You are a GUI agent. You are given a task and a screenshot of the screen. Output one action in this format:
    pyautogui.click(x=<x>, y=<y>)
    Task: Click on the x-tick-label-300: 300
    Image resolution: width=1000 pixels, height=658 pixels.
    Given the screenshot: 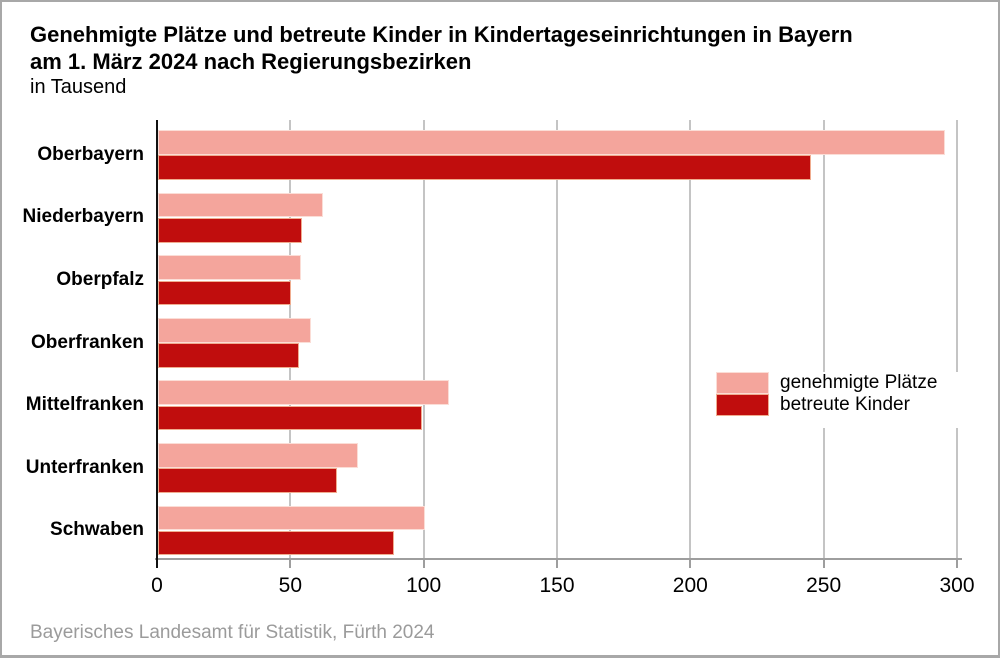 What is the action you would take?
    pyautogui.click(x=957, y=585)
    